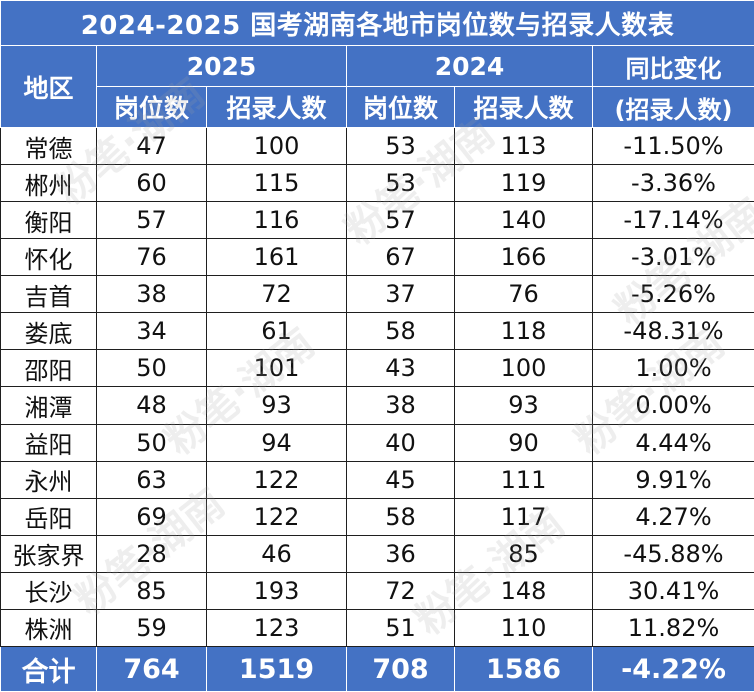  I want to click on cell-region: 益阳, so click(48, 442).